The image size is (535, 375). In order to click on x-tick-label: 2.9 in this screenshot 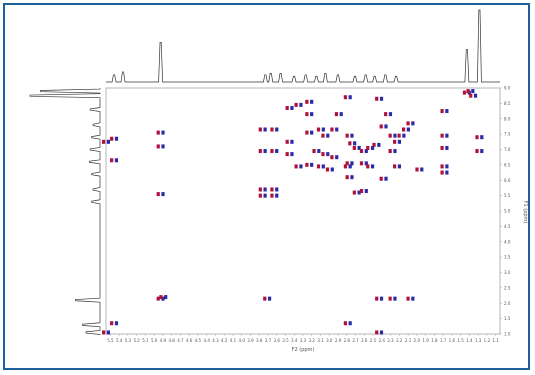, I will do `click(338, 340)`.